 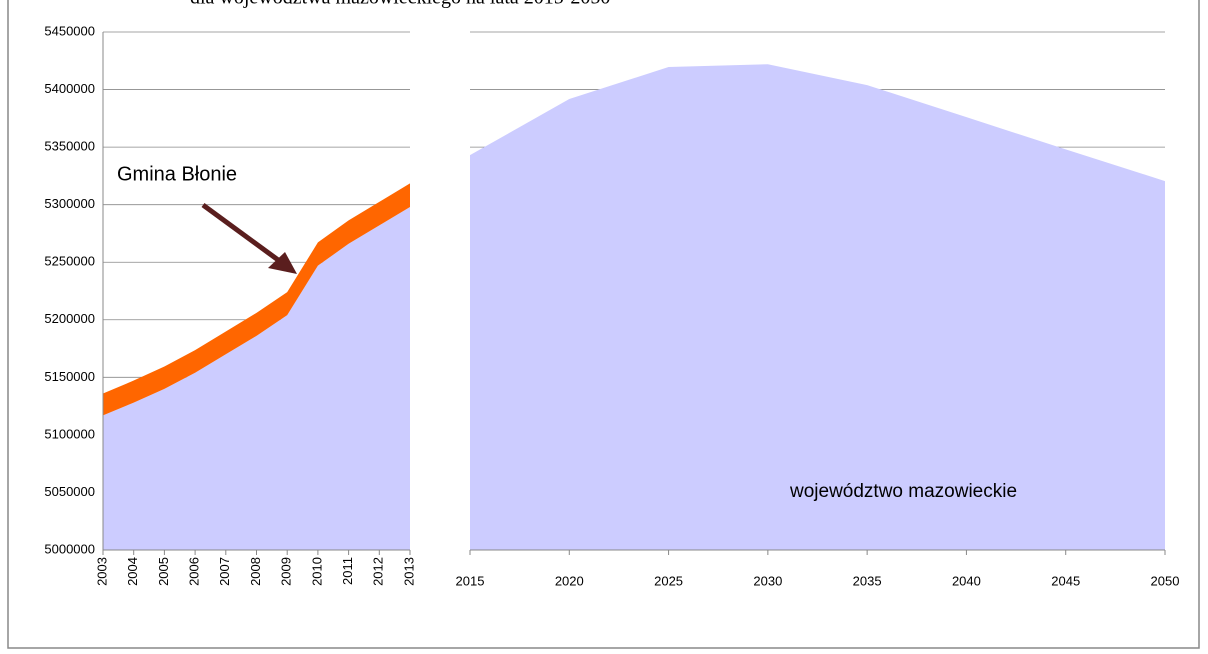 I want to click on y-tick-label: 5150000, so click(x=69, y=376).